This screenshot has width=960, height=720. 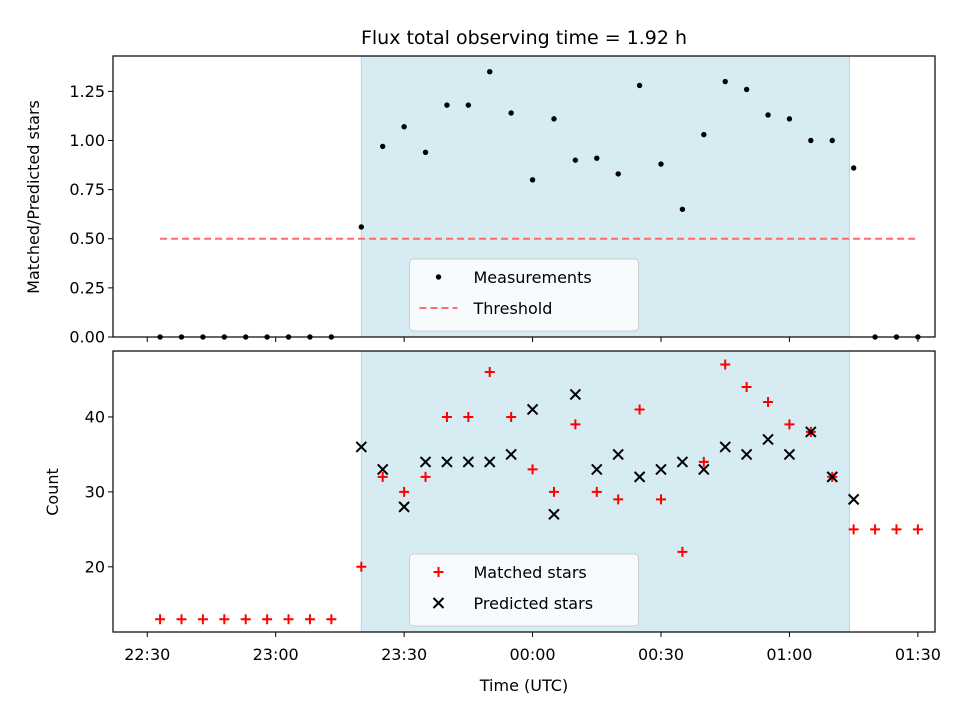 I want to click on x-axis-label: Time (UTC), so click(x=523, y=685).